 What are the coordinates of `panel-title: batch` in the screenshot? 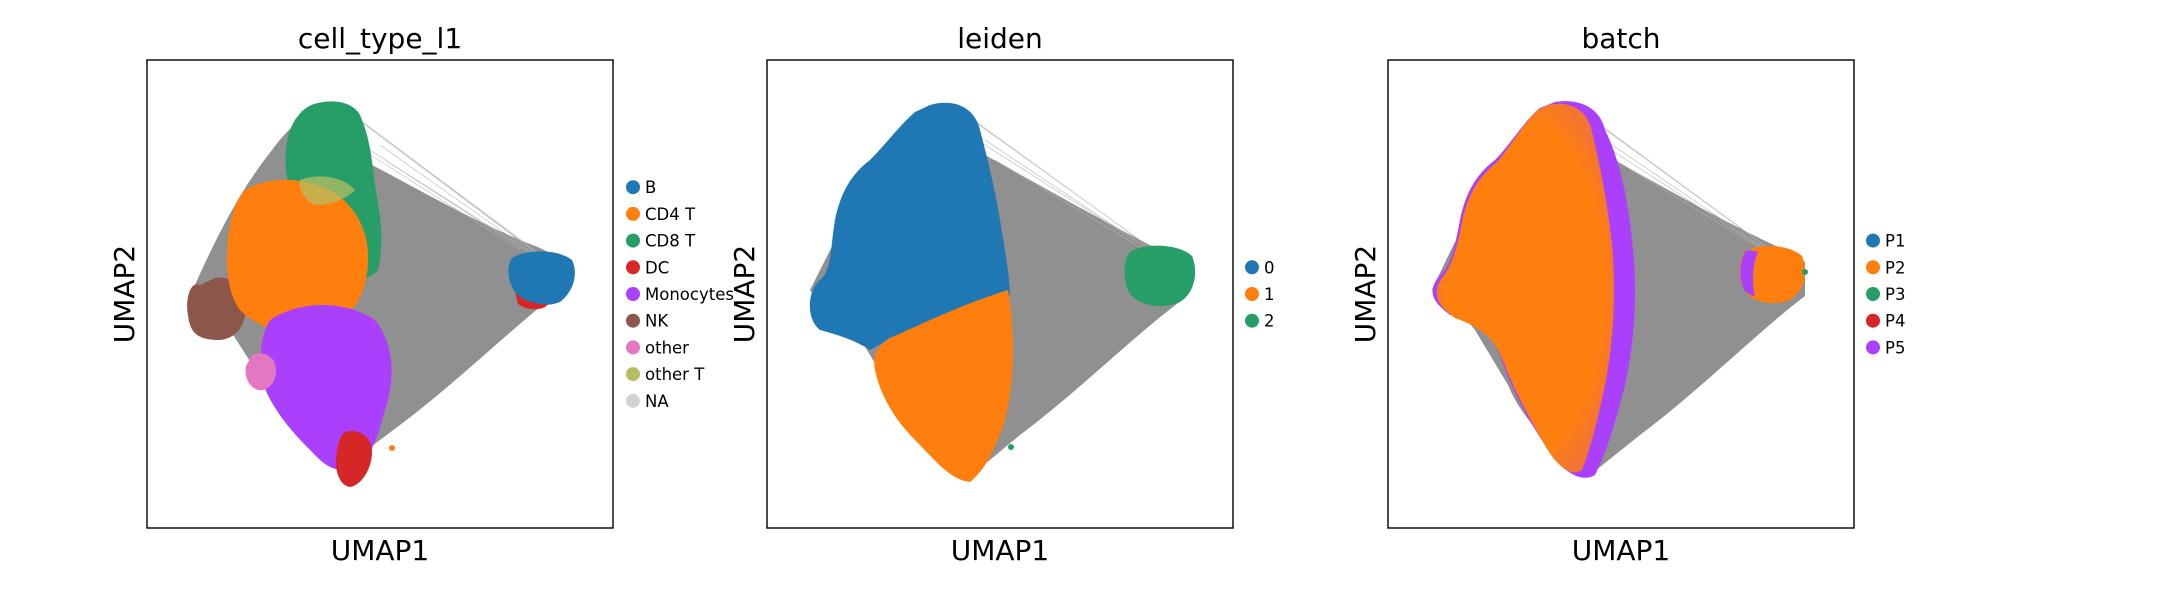 It's located at (1620, 38).